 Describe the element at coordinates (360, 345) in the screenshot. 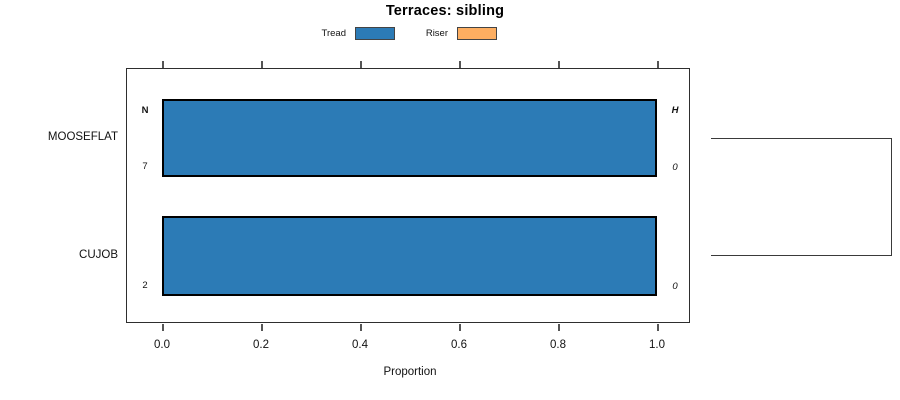

I see `x-axis-tick-label: 0.4` at that location.